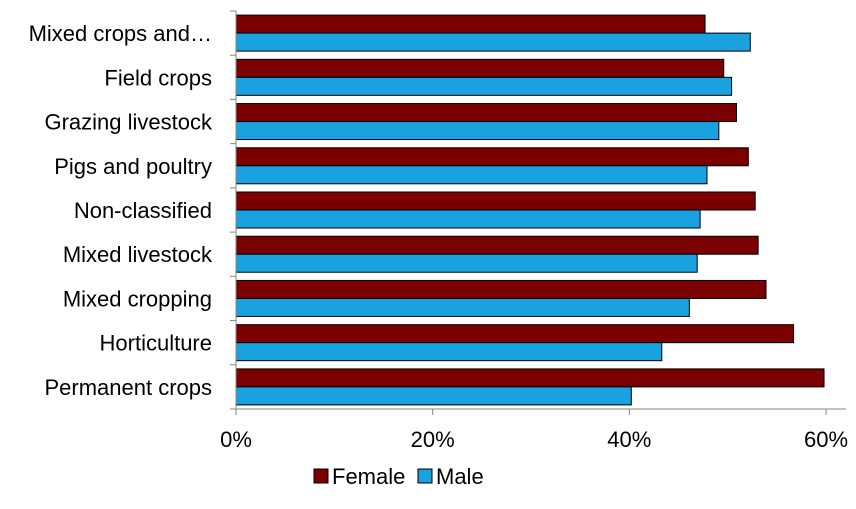  What do you see at coordinates (468, 219) in the screenshot?
I see `bar-male-non-classified` at bounding box center [468, 219].